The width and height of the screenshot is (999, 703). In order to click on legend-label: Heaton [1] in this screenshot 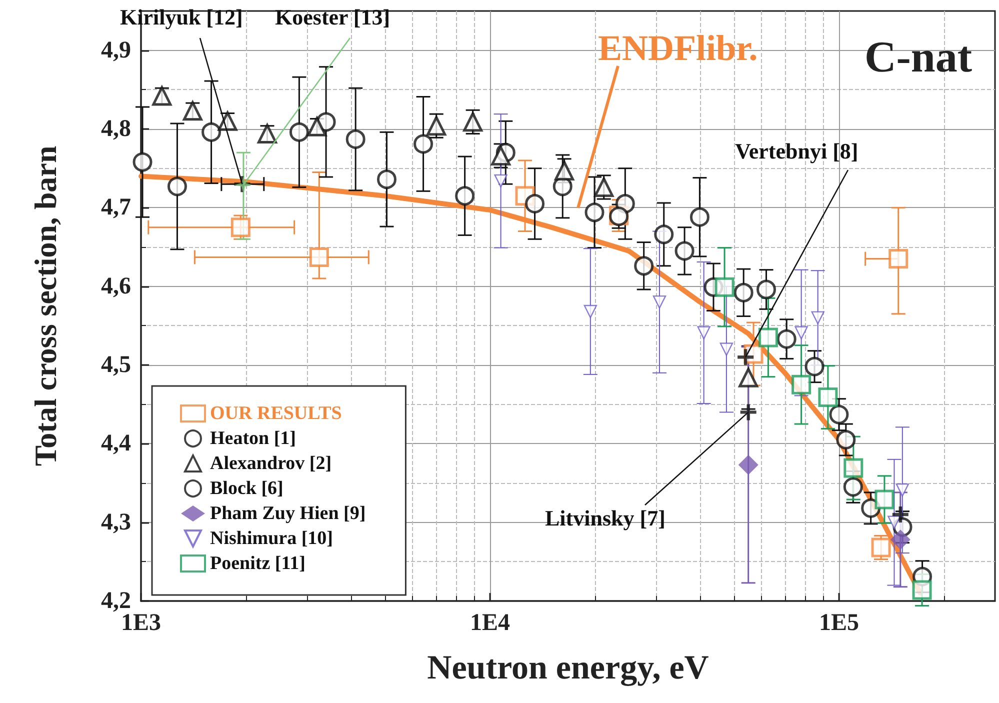, I will do `click(253, 438)`.